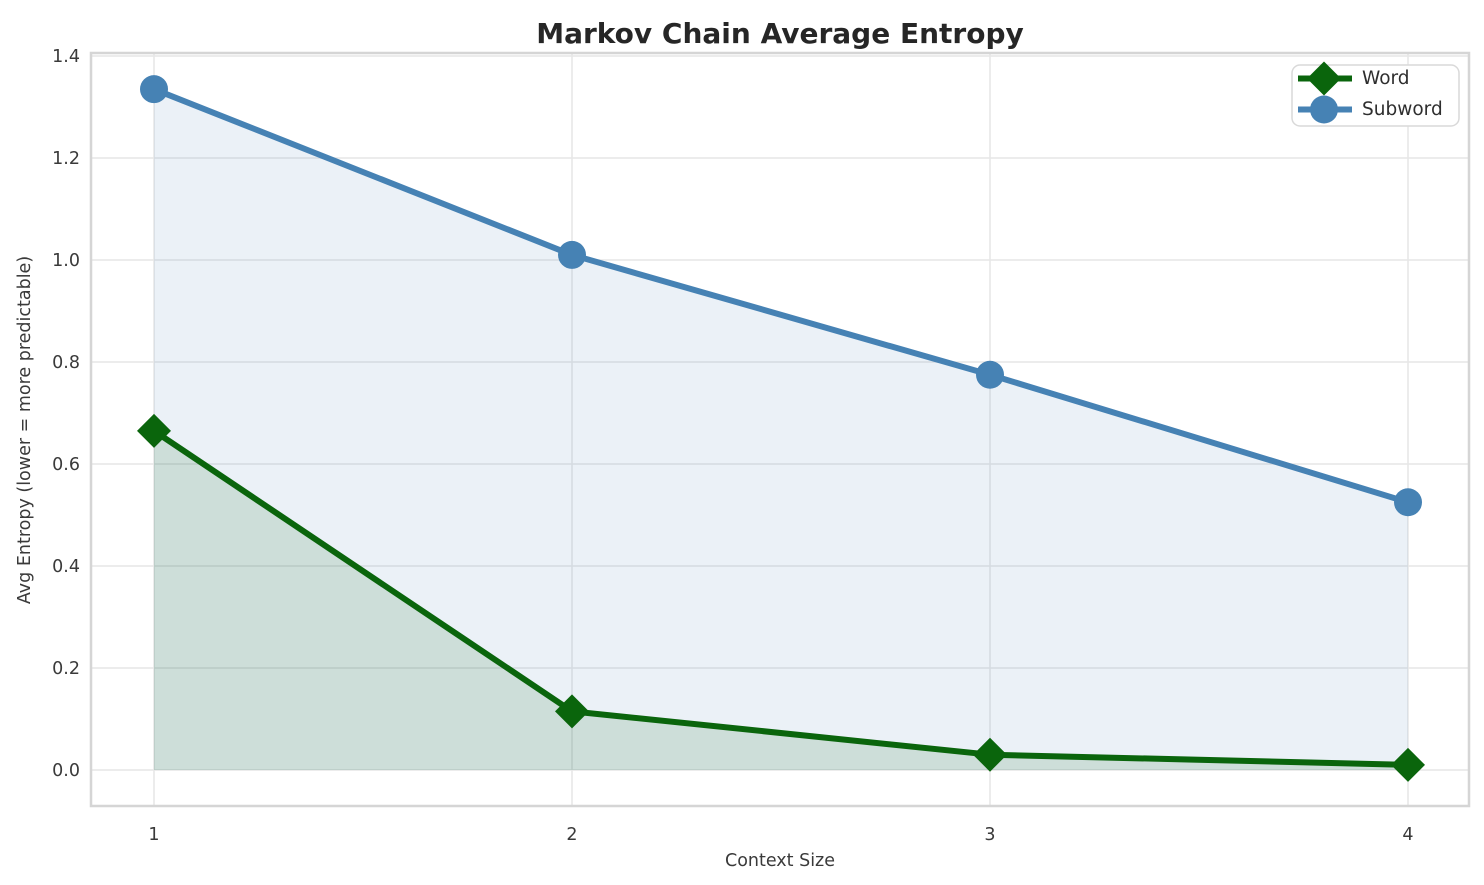 The height and width of the screenshot is (885, 1484). What do you see at coordinates (780, 33) in the screenshot?
I see `chart-title: Markov Chain Average Entropy` at bounding box center [780, 33].